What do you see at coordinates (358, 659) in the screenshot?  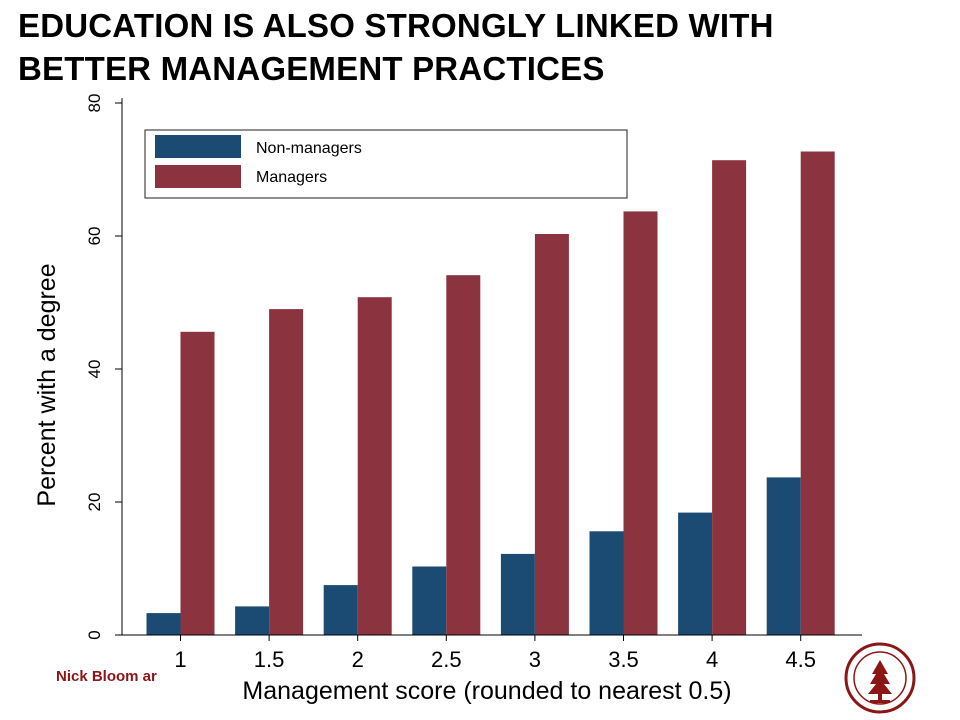 I see `x-tick-label-2: 2` at bounding box center [358, 659].